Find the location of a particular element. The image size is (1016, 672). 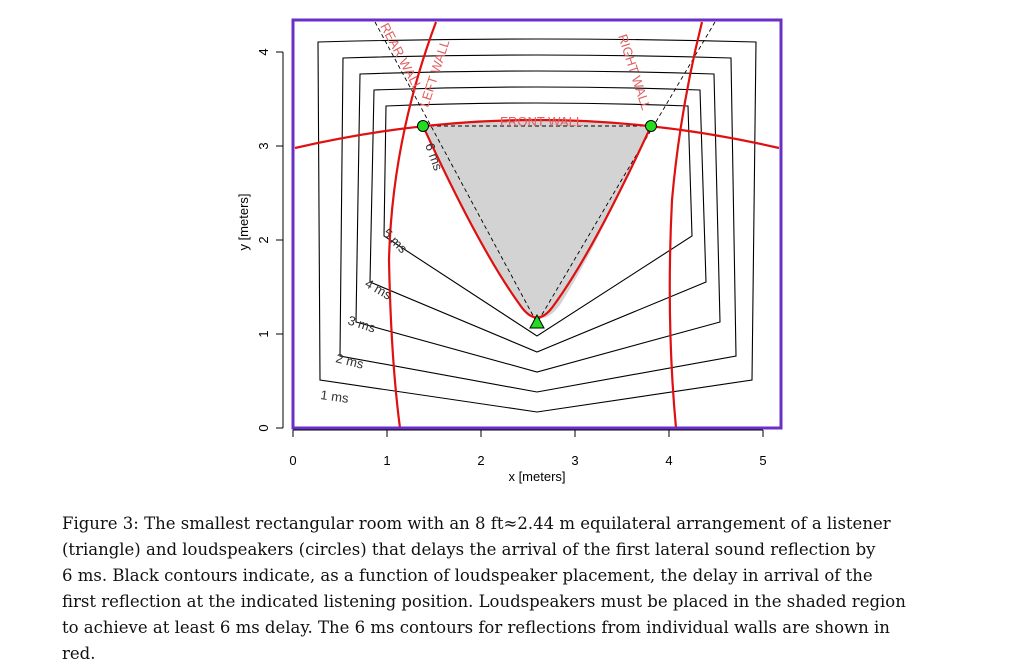

listener-triangle is located at coordinates (537, 321).